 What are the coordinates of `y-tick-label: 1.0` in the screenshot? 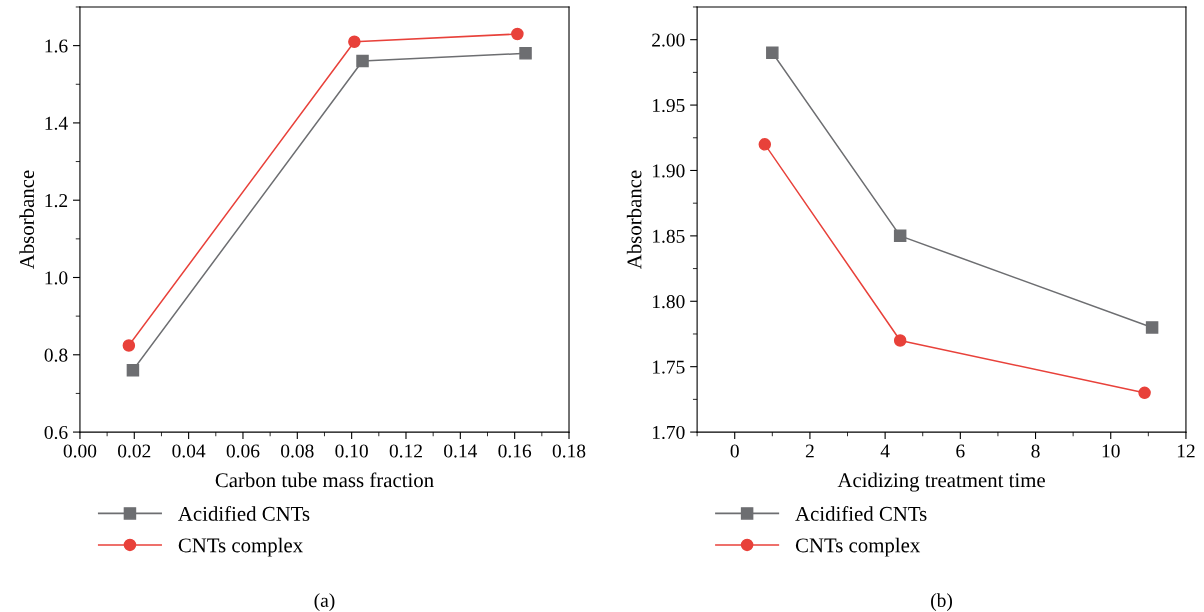 It's located at (56, 278).